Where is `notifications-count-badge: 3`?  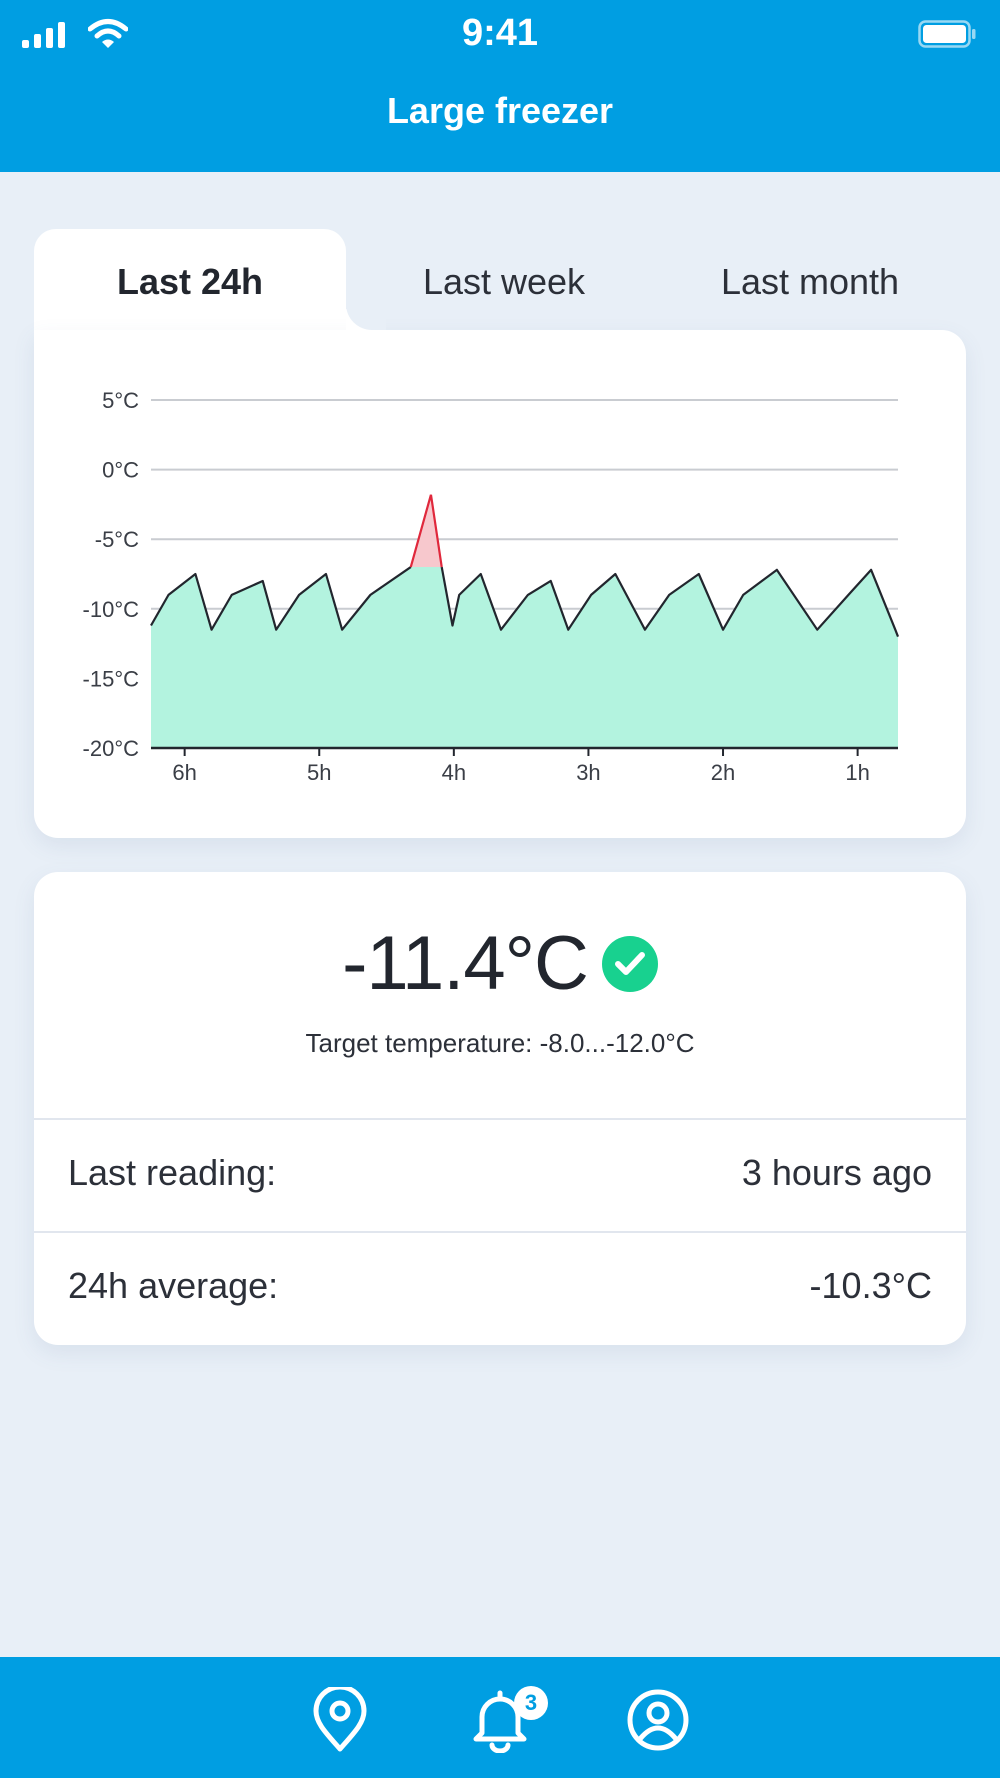 notifications-count-badge: 3 is located at coordinates (531, 1703).